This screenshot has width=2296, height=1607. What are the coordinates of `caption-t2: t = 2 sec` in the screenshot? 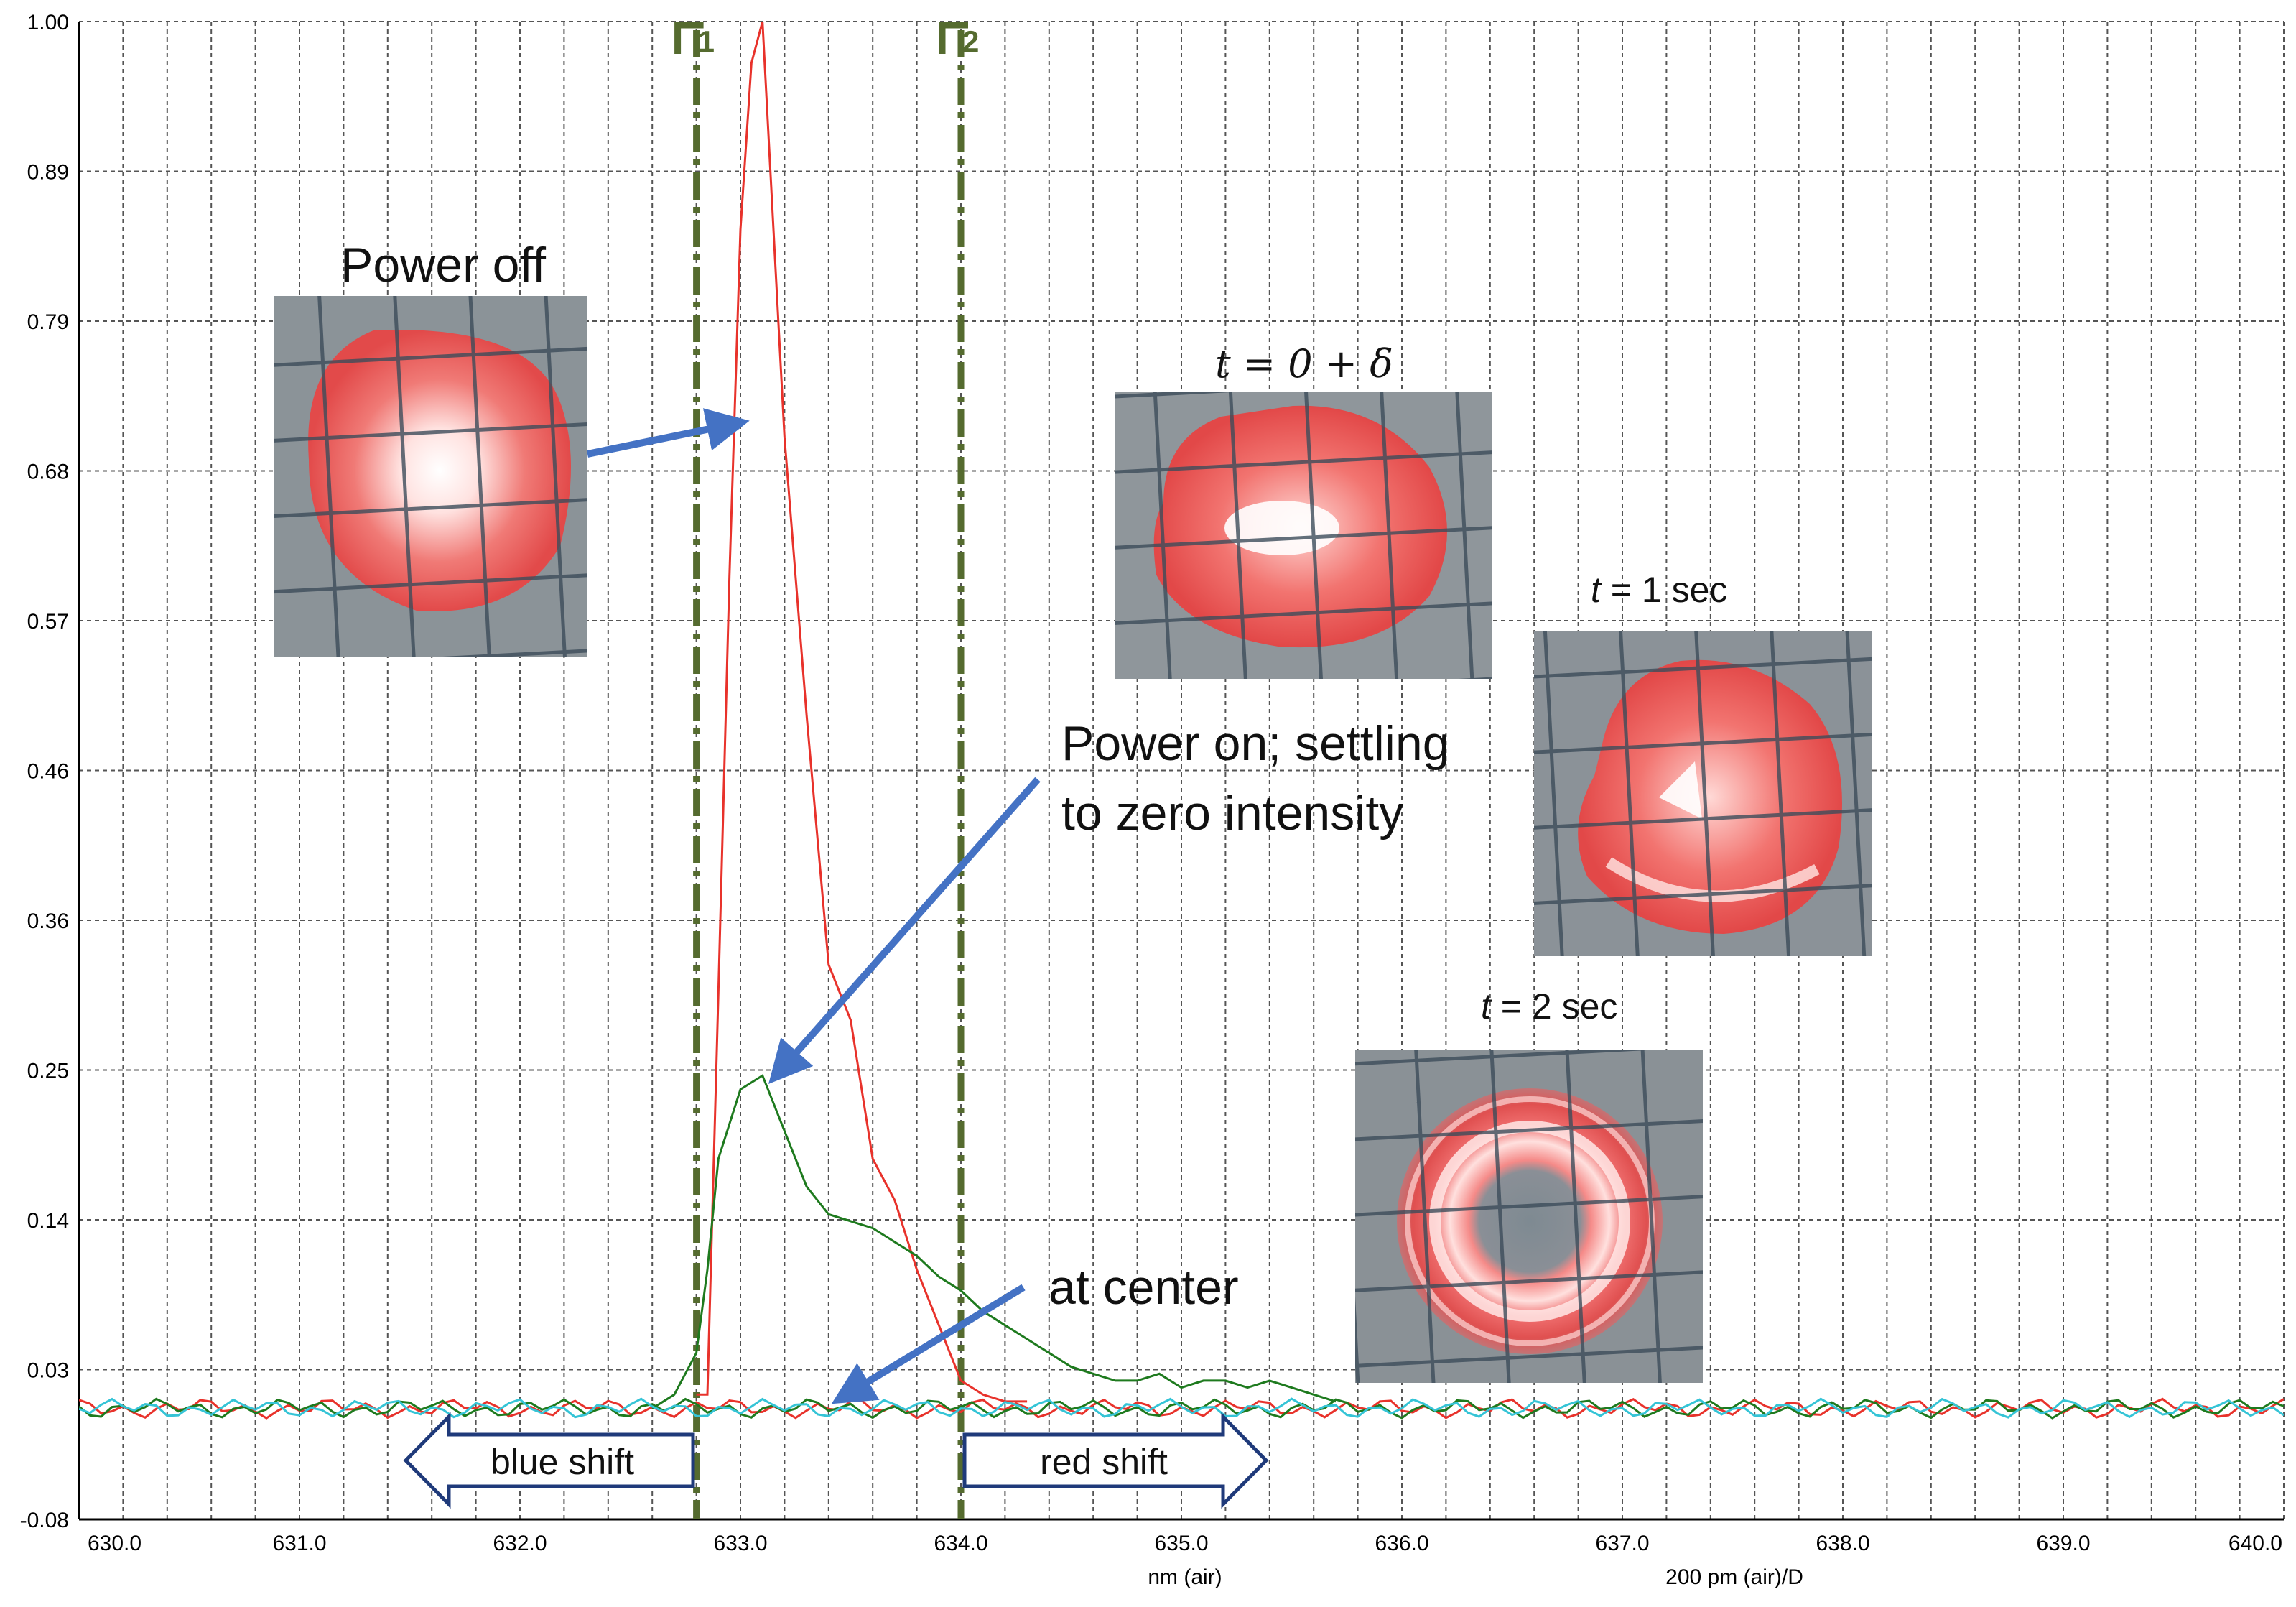 It's located at (1549, 1006).